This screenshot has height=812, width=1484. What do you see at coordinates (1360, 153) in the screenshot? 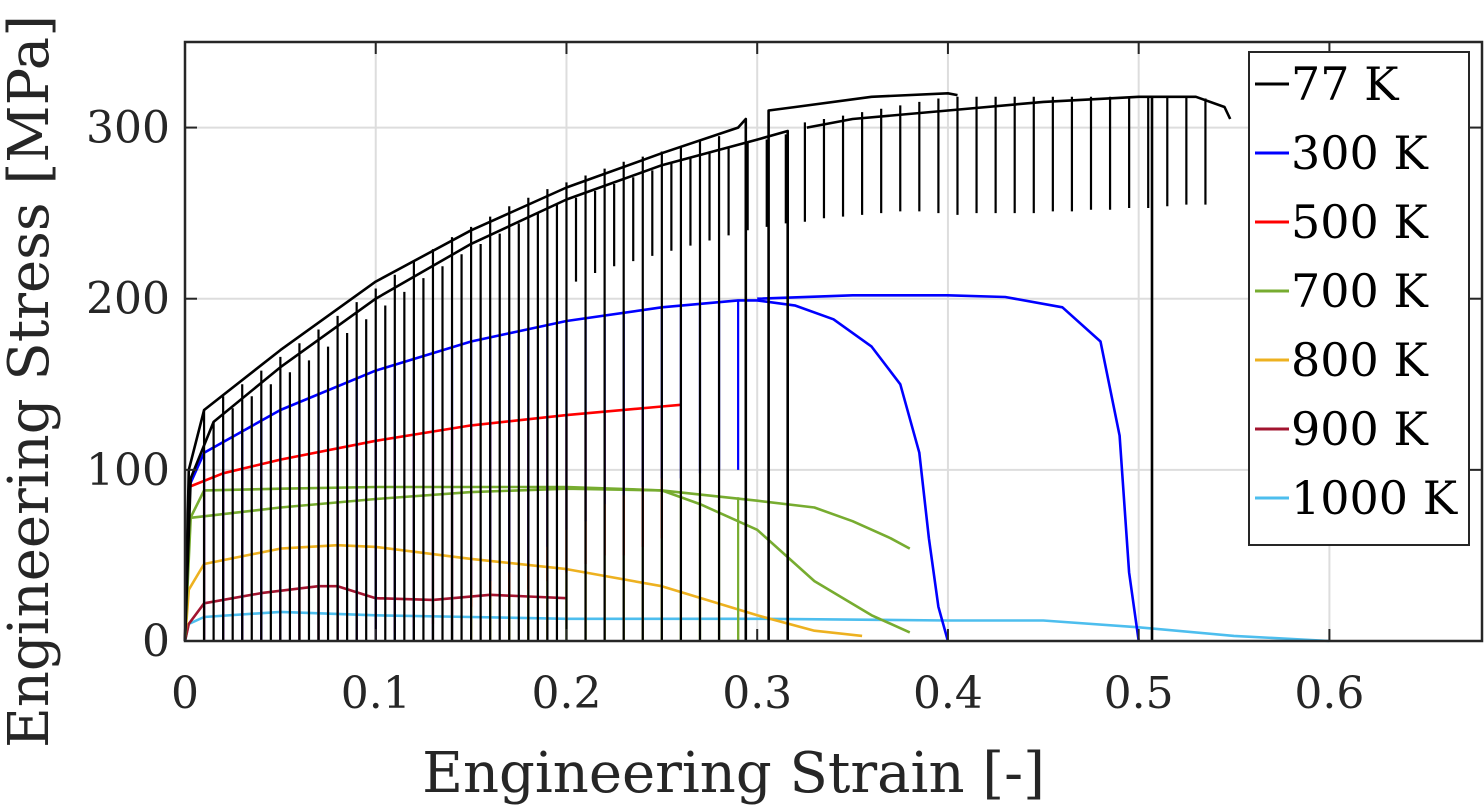
I see `legend-label-1: 300 K` at bounding box center [1360, 153].